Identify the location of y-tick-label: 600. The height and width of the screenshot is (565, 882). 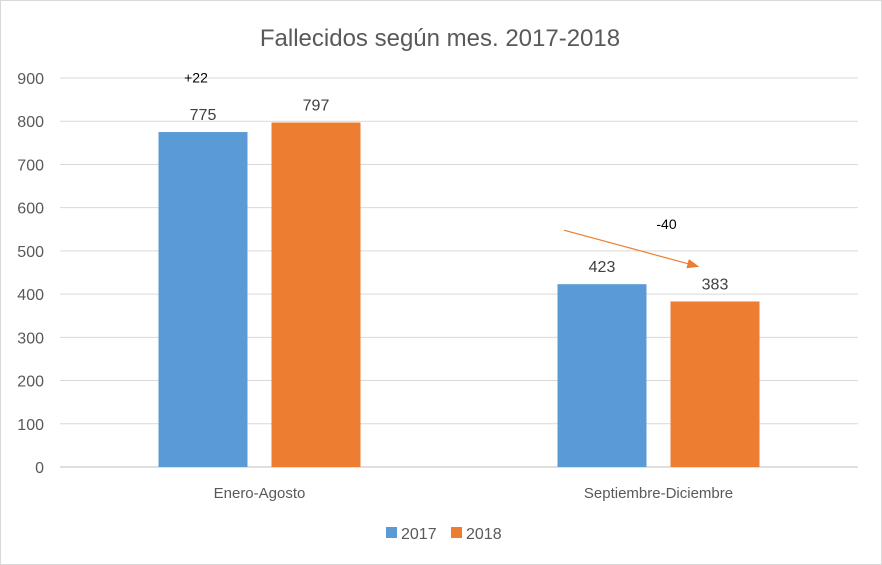
(30, 209).